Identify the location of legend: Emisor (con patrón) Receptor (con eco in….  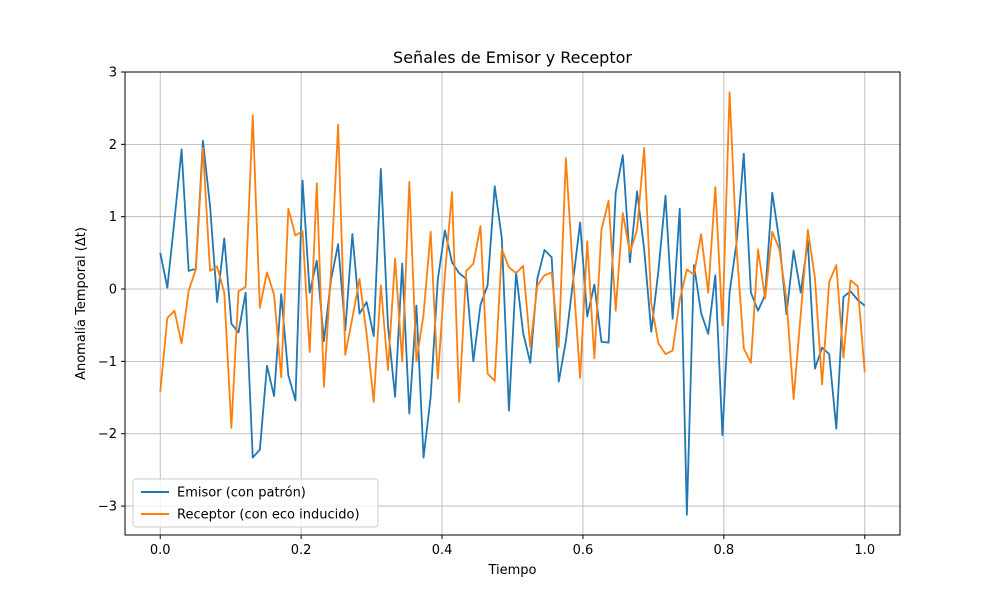
(255, 503).